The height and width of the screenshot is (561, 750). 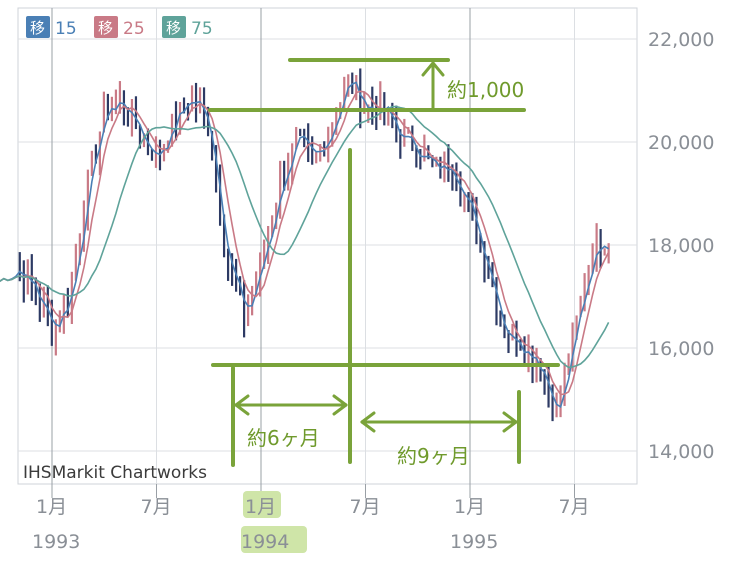 I want to click on annot-label-6months: 約6ヶ月, so click(x=283, y=438).